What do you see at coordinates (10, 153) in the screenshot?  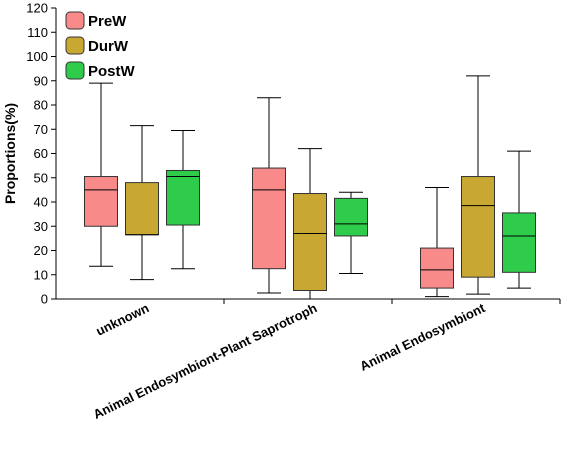 I see `y-axis-title: Proportions(%)` at bounding box center [10, 153].